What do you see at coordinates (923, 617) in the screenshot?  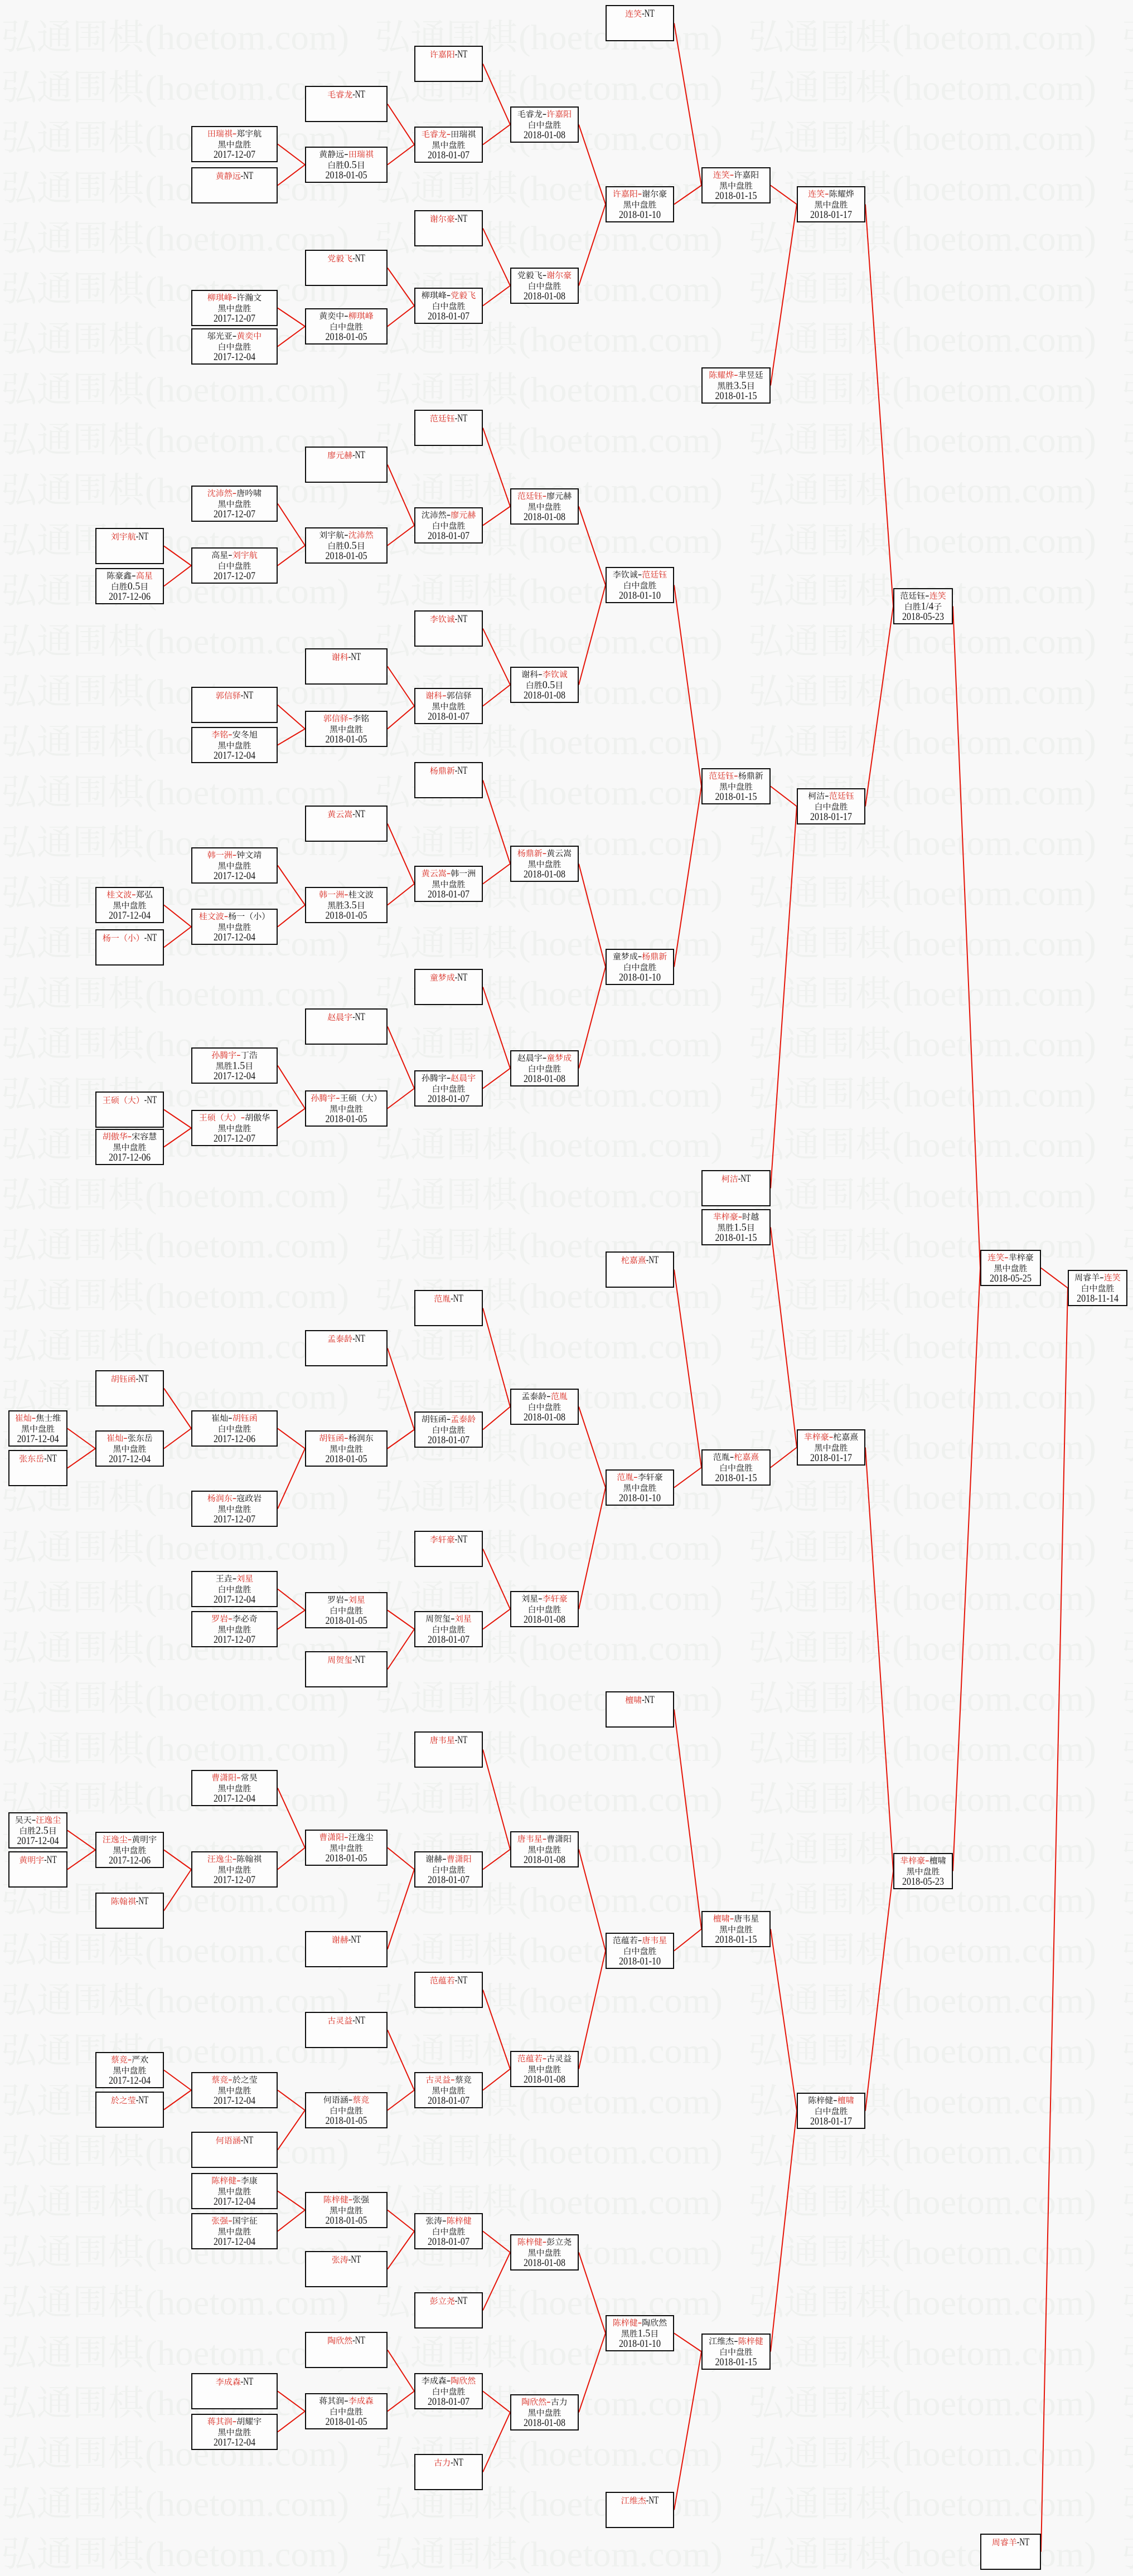 I see `svg-text: 2018-05-23` at bounding box center [923, 617].